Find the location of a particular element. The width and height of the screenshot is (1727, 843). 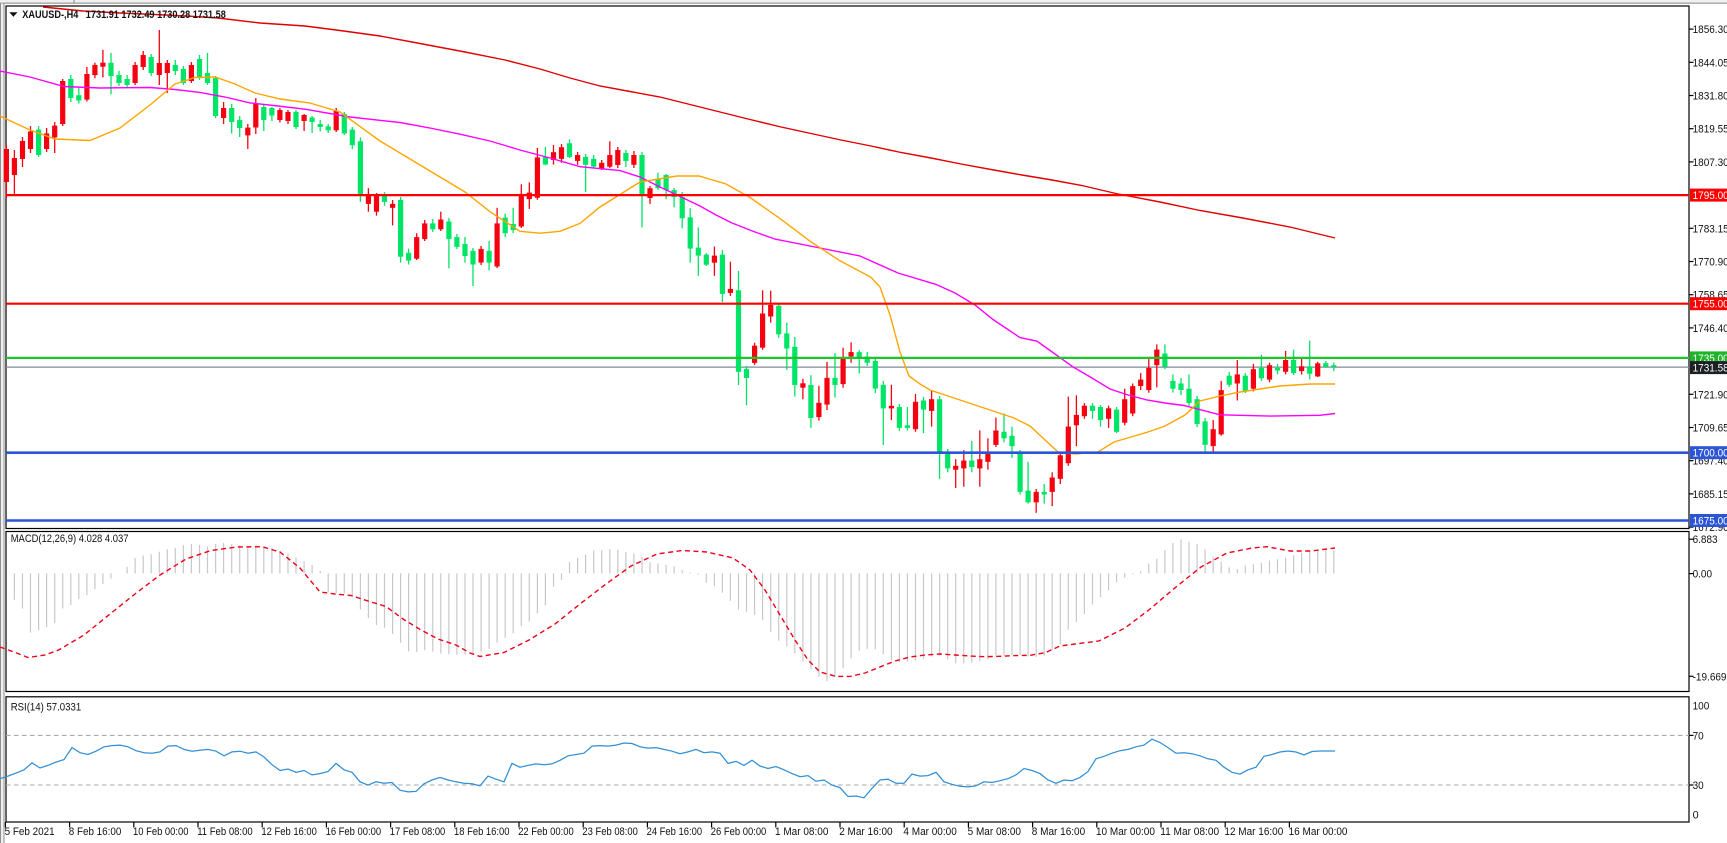

svg-text: 0 is located at coordinates (1696, 815).